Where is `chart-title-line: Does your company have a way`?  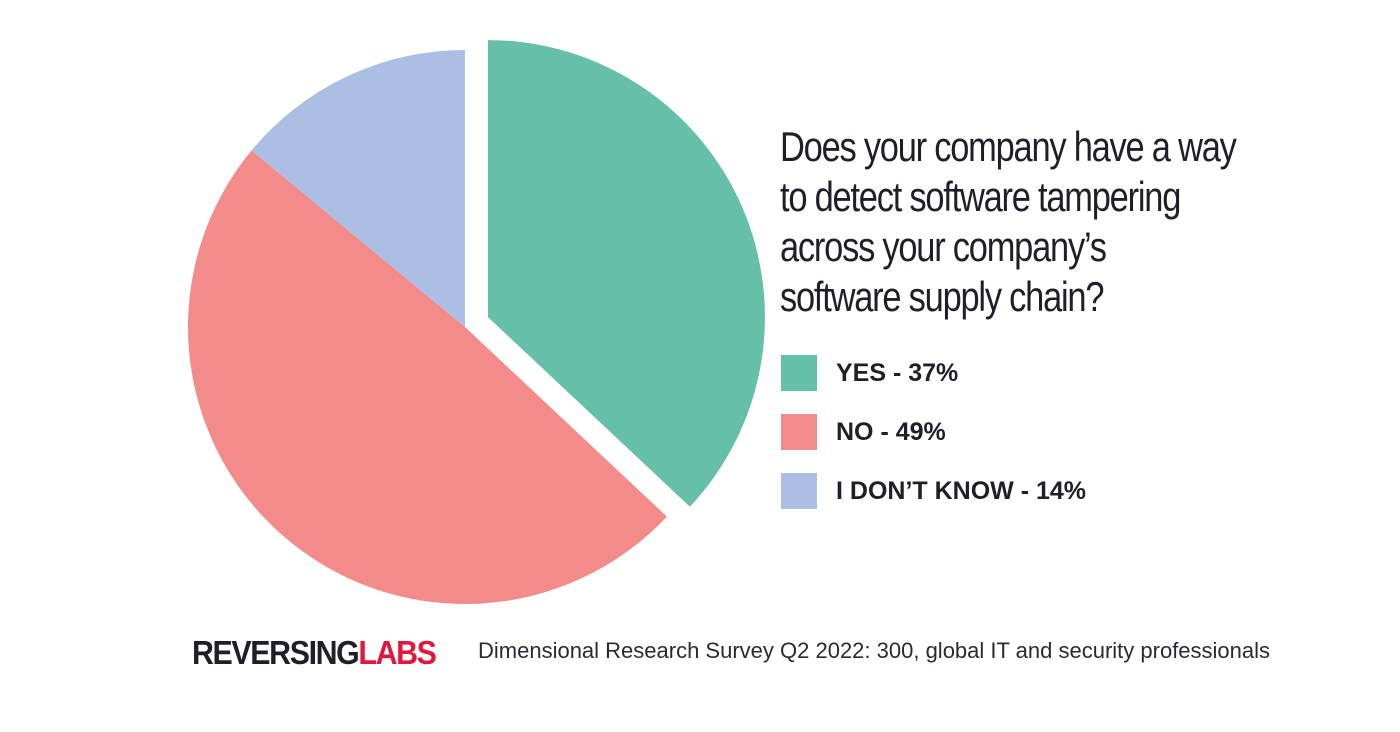
chart-title-line: Does your company have a way is located at coordinates (1008, 146).